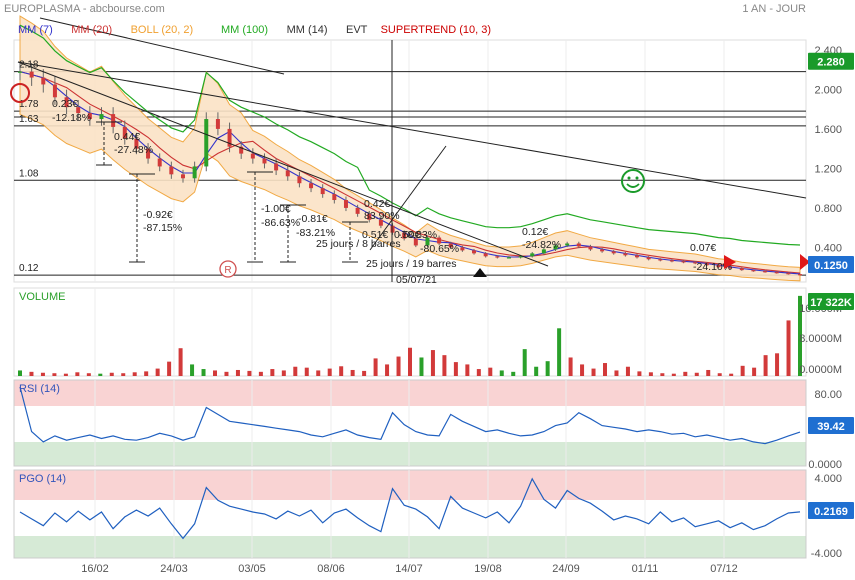  What do you see at coordinates (831, 301) in the screenshot?
I see `volume-badge-bg` at bounding box center [831, 301].